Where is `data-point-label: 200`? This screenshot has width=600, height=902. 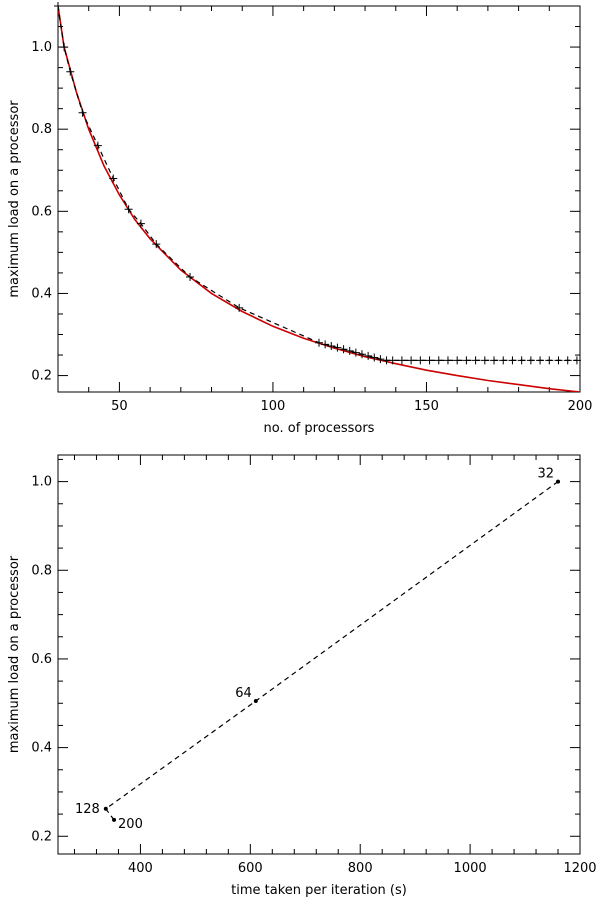
data-point-label: 200 is located at coordinates (130, 824).